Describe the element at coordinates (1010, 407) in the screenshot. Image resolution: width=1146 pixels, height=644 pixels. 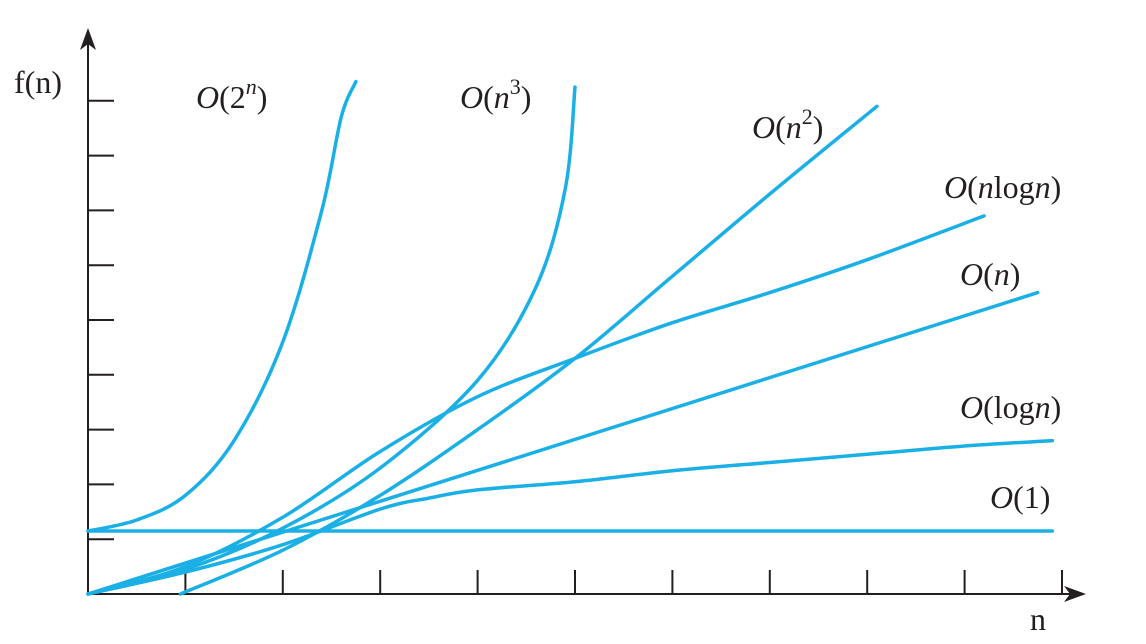
I see `series-label-5: O(logn)` at that location.